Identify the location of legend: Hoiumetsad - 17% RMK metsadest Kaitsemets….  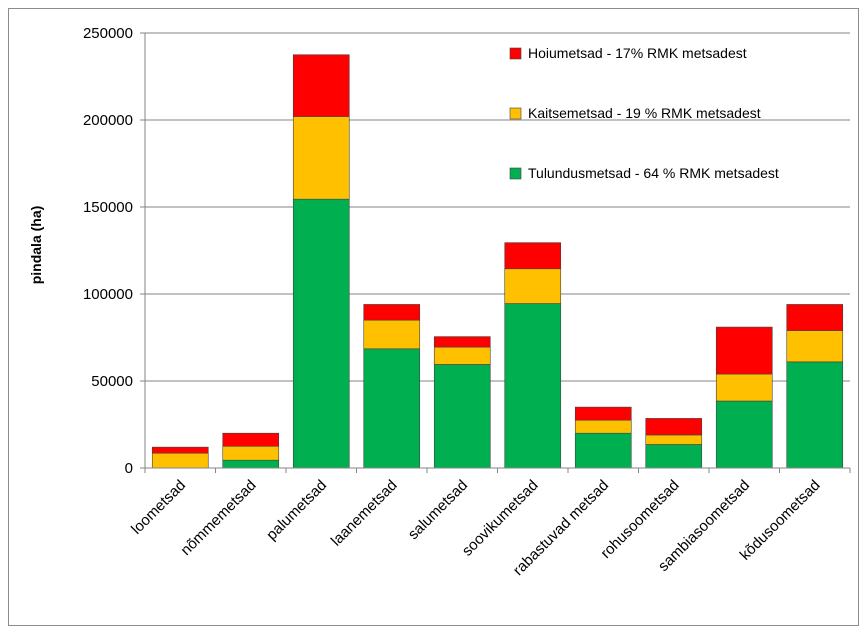
(644, 113).